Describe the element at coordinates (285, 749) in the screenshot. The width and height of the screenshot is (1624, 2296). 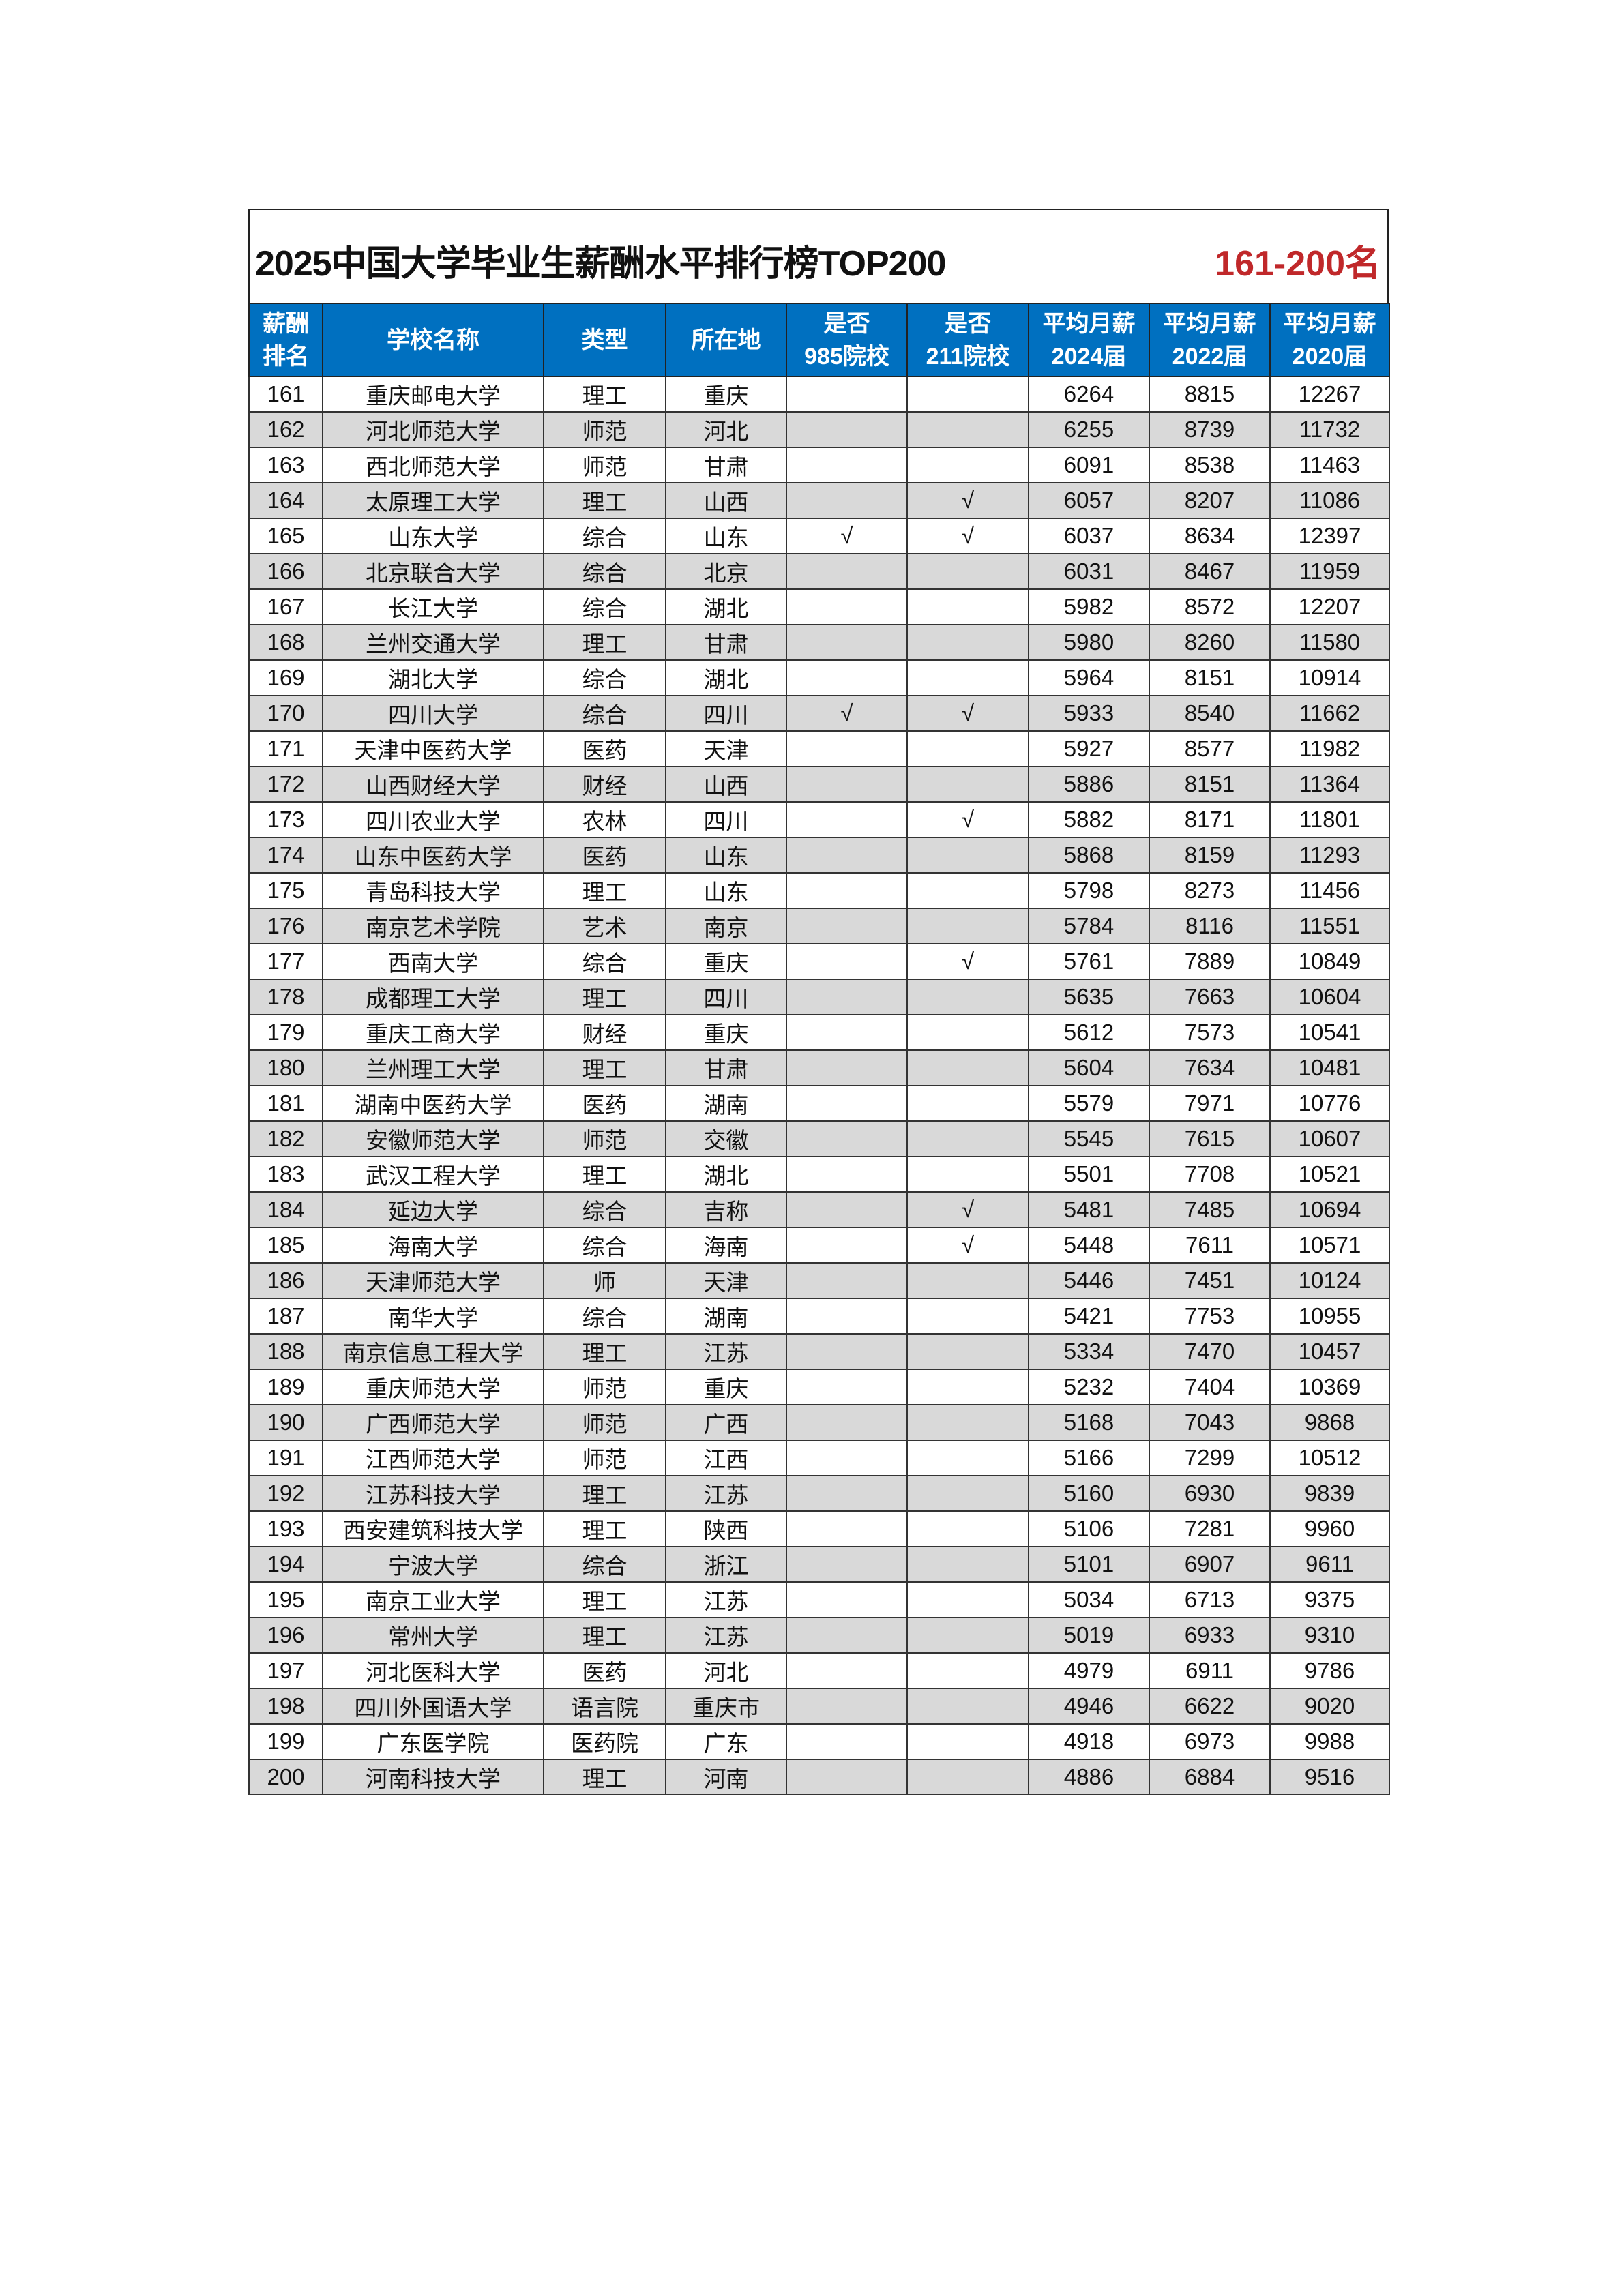
I see `cell-rank: 171` at that location.